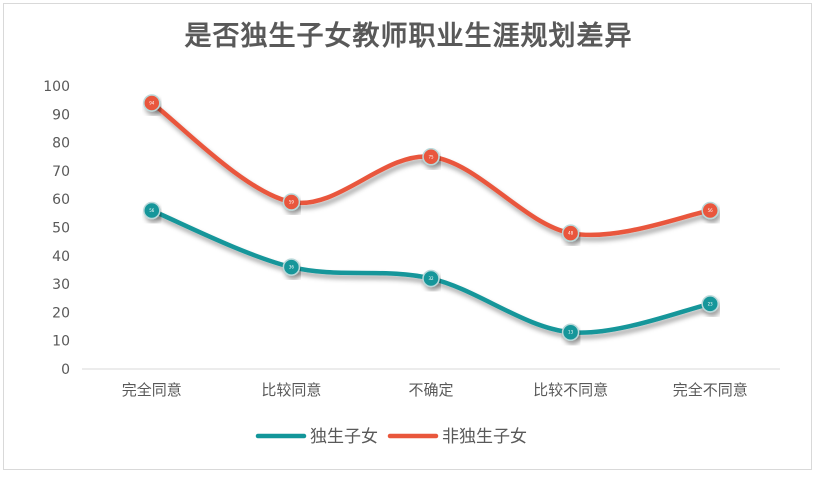  What do you see at coordinates (56, 87) in the screenshot?
I see `y-tick-label: 100` at bounding box center [56, 87].